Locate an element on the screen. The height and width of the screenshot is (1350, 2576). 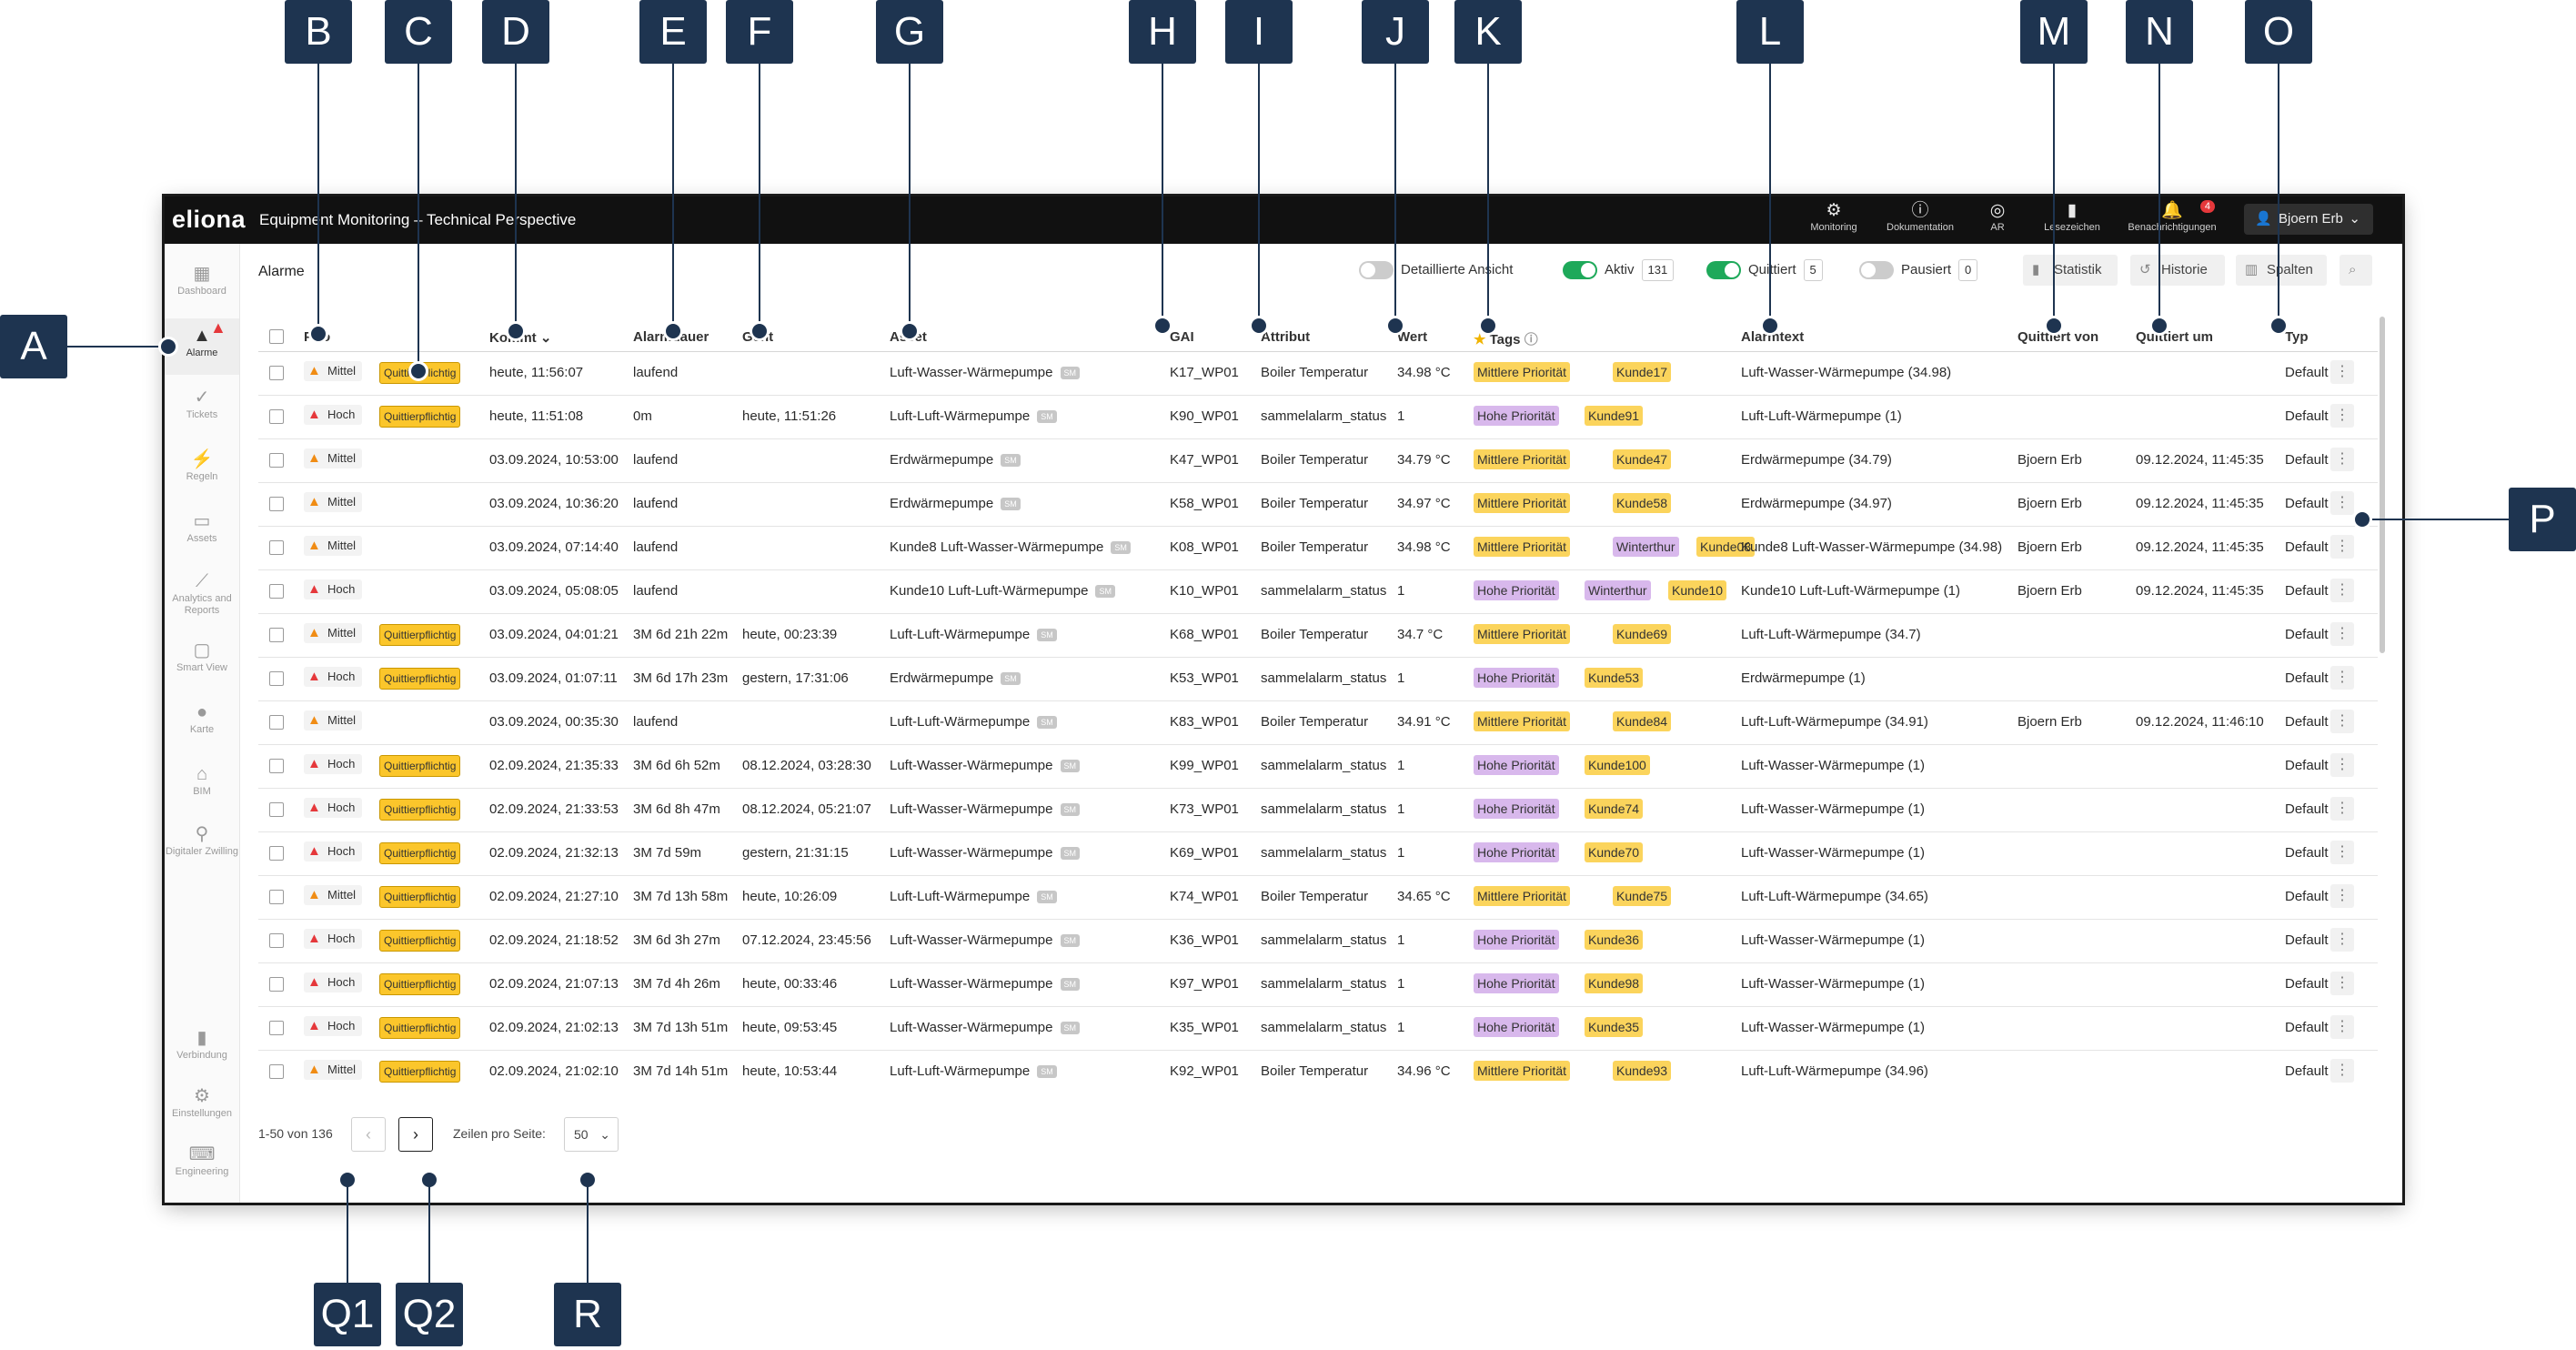
sidebar-item-regeln: ⚡ Regeln is located at coordinates (202, 465).